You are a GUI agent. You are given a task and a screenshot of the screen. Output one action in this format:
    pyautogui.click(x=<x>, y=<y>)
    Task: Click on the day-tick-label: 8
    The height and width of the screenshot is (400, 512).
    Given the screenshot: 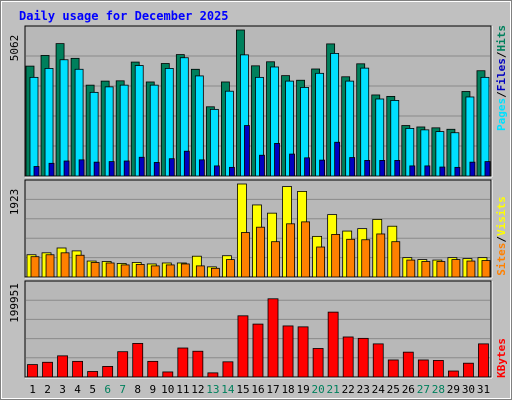 What is the action you would take?
    pyautogui.click(x=137, y=389)
    